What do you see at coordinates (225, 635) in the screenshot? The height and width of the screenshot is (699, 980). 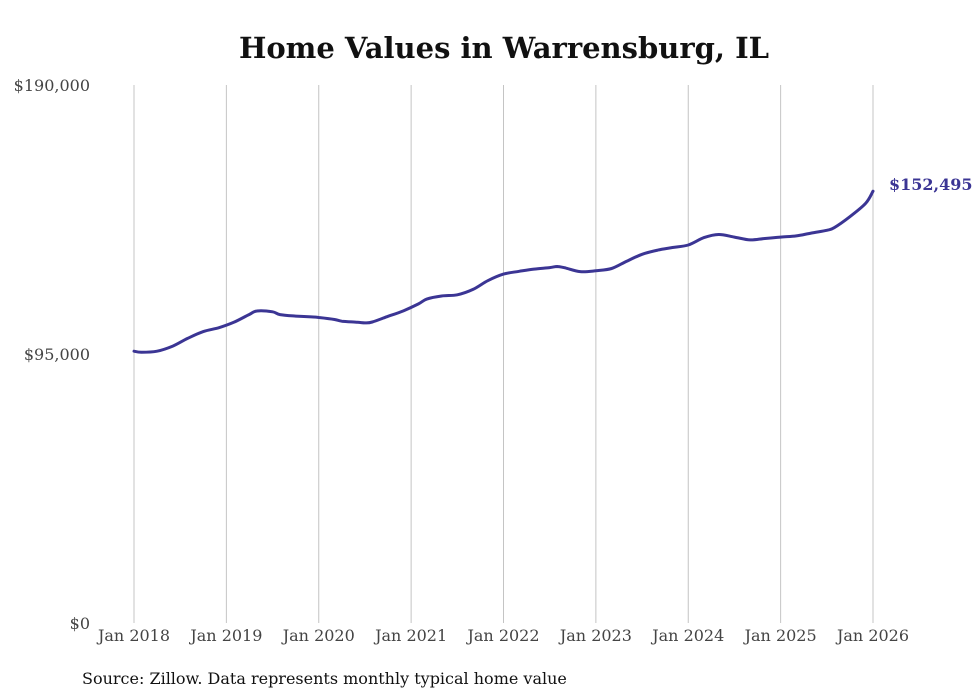 I see `x-tick-label: Jan 2019` at bounding box center [225, 635].